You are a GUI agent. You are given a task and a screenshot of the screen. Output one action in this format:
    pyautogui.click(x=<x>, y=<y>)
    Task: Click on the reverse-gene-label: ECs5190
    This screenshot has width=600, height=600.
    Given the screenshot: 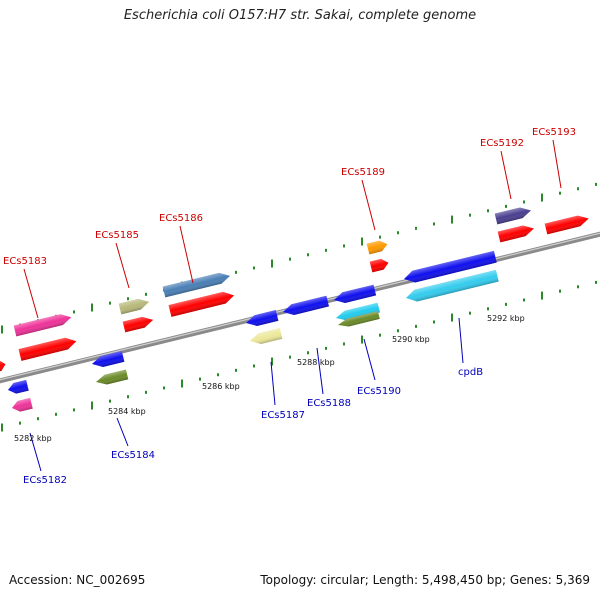 What is the action you would take?
    pyautogui.click(x=379, y=391)
    